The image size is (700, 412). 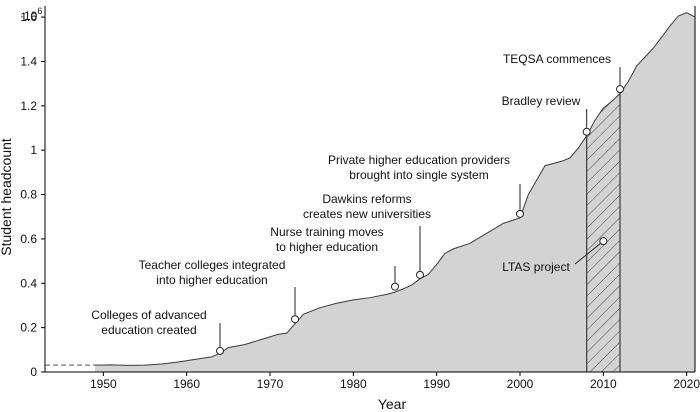 I want to click on y-tick-label: 1.6, so click(x=28, y=17).